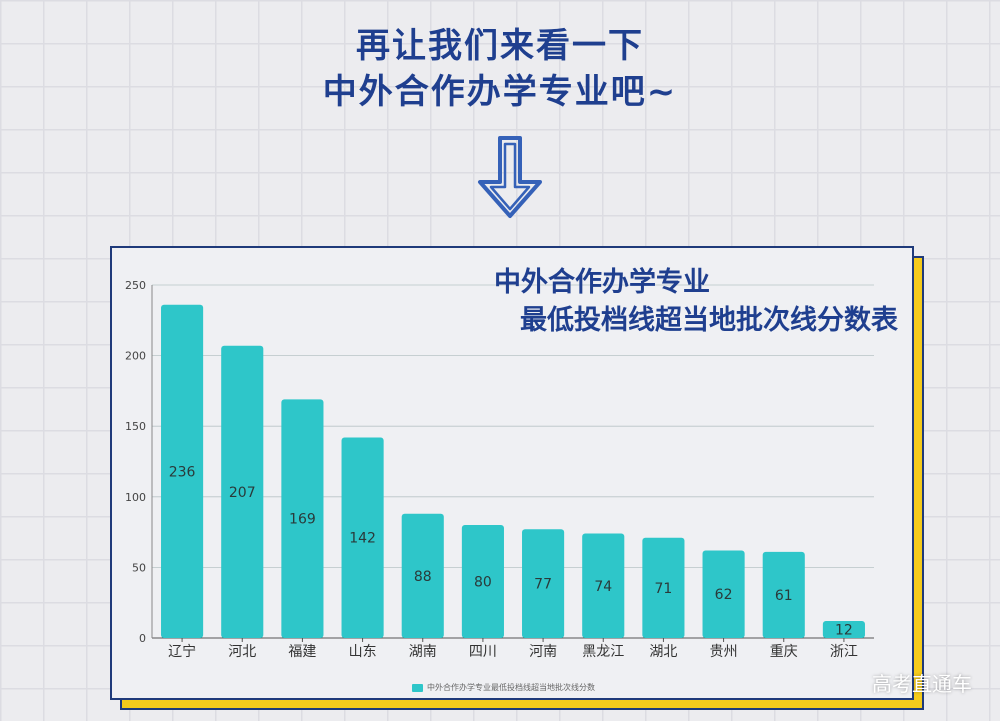 Image resolution: width=1000 pixels, height=721 pixels. I want to click on x-tick-label: 福建, so click(302, 652).